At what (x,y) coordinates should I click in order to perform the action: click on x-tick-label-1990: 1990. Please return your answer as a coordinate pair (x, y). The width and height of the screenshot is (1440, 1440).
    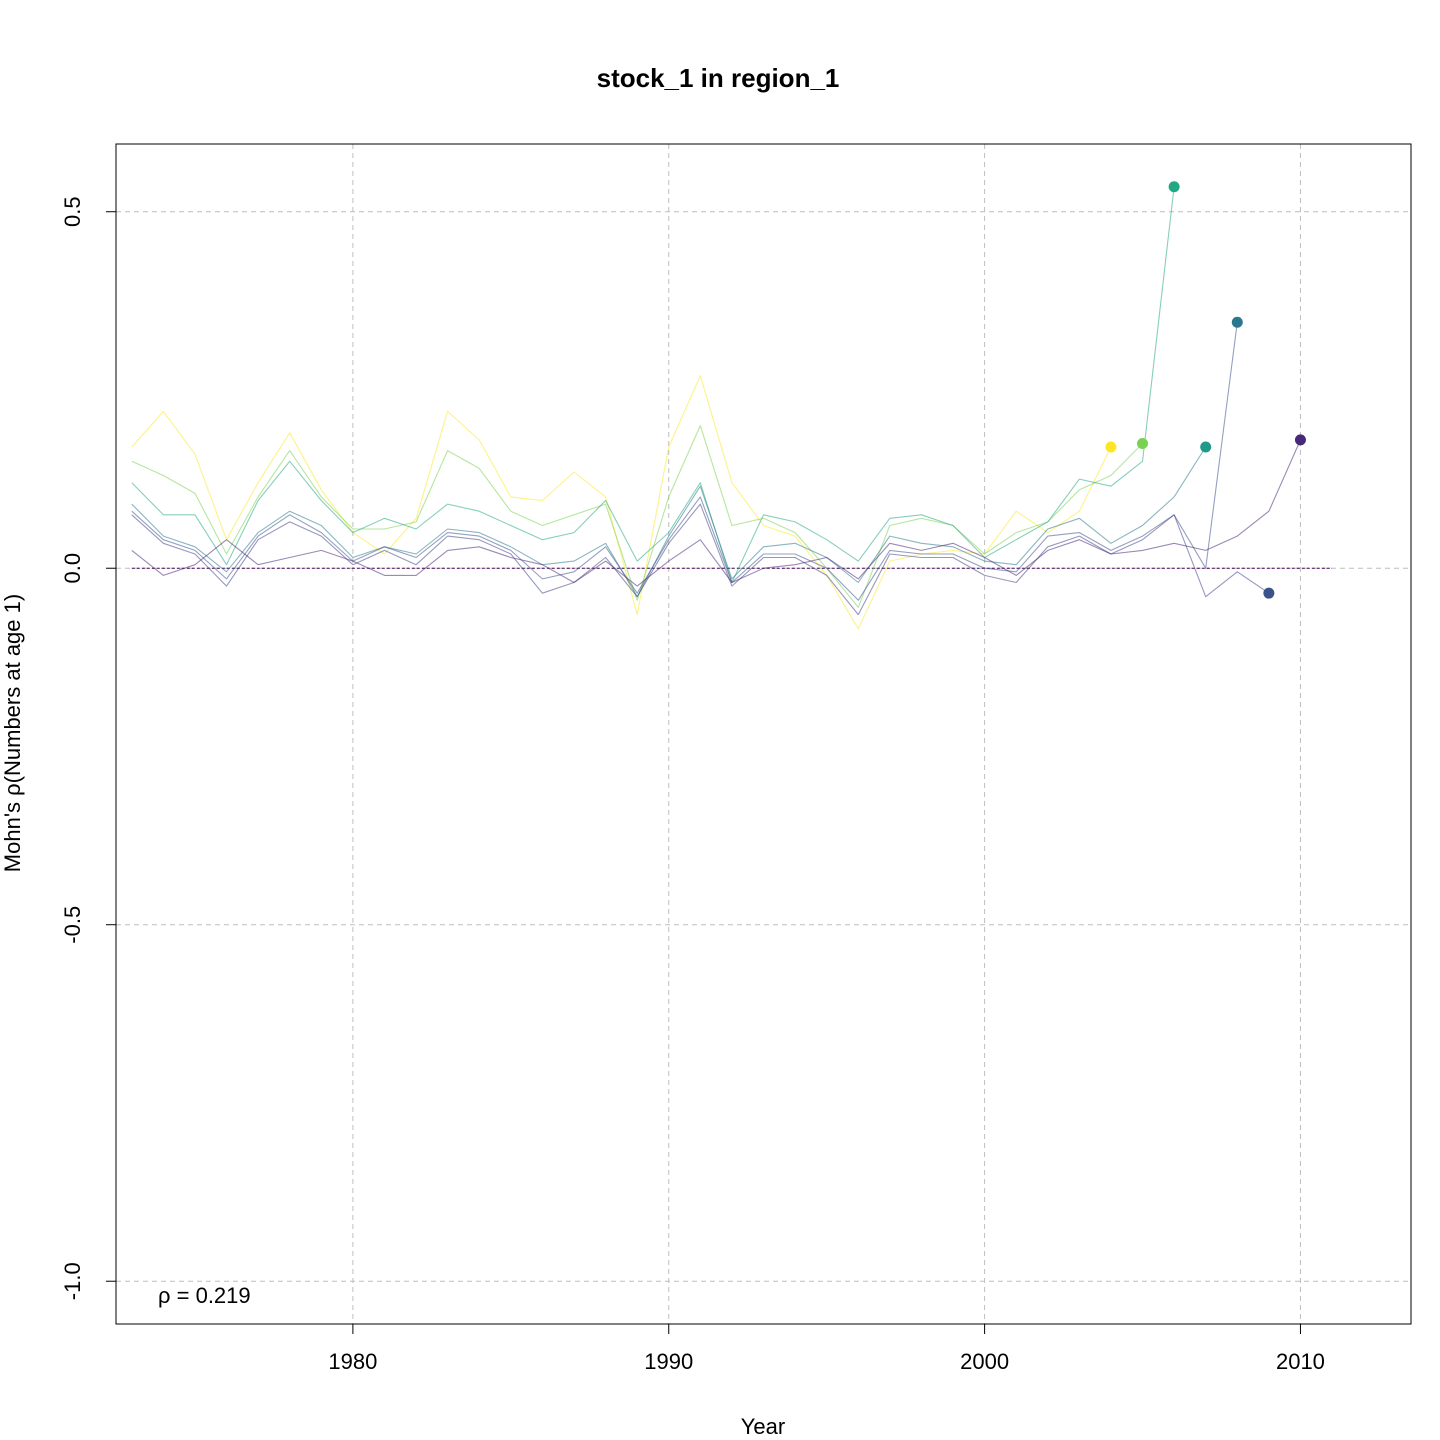
    Looking at the image, I should click on (668, 1361).